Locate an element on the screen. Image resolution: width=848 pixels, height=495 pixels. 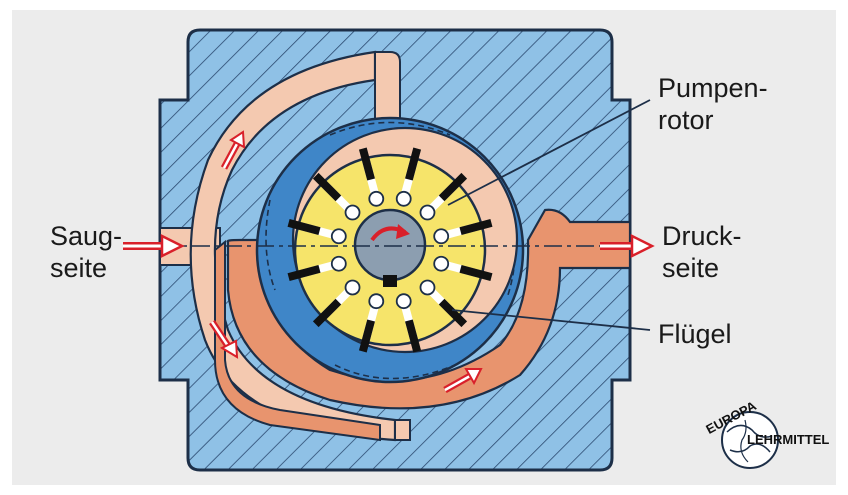
inlet-arrow-icon is located at coordinates (172, 246).